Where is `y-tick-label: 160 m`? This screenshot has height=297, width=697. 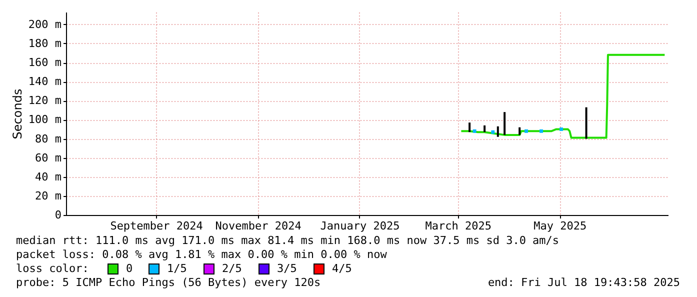
y-tick-label: 160 m is located at coordinates (45, 63).